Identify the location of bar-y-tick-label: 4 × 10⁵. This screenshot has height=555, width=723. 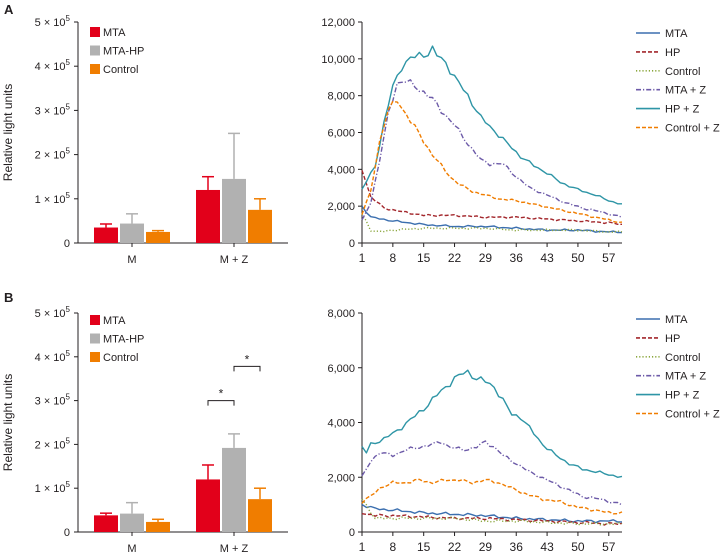
(53, 65).